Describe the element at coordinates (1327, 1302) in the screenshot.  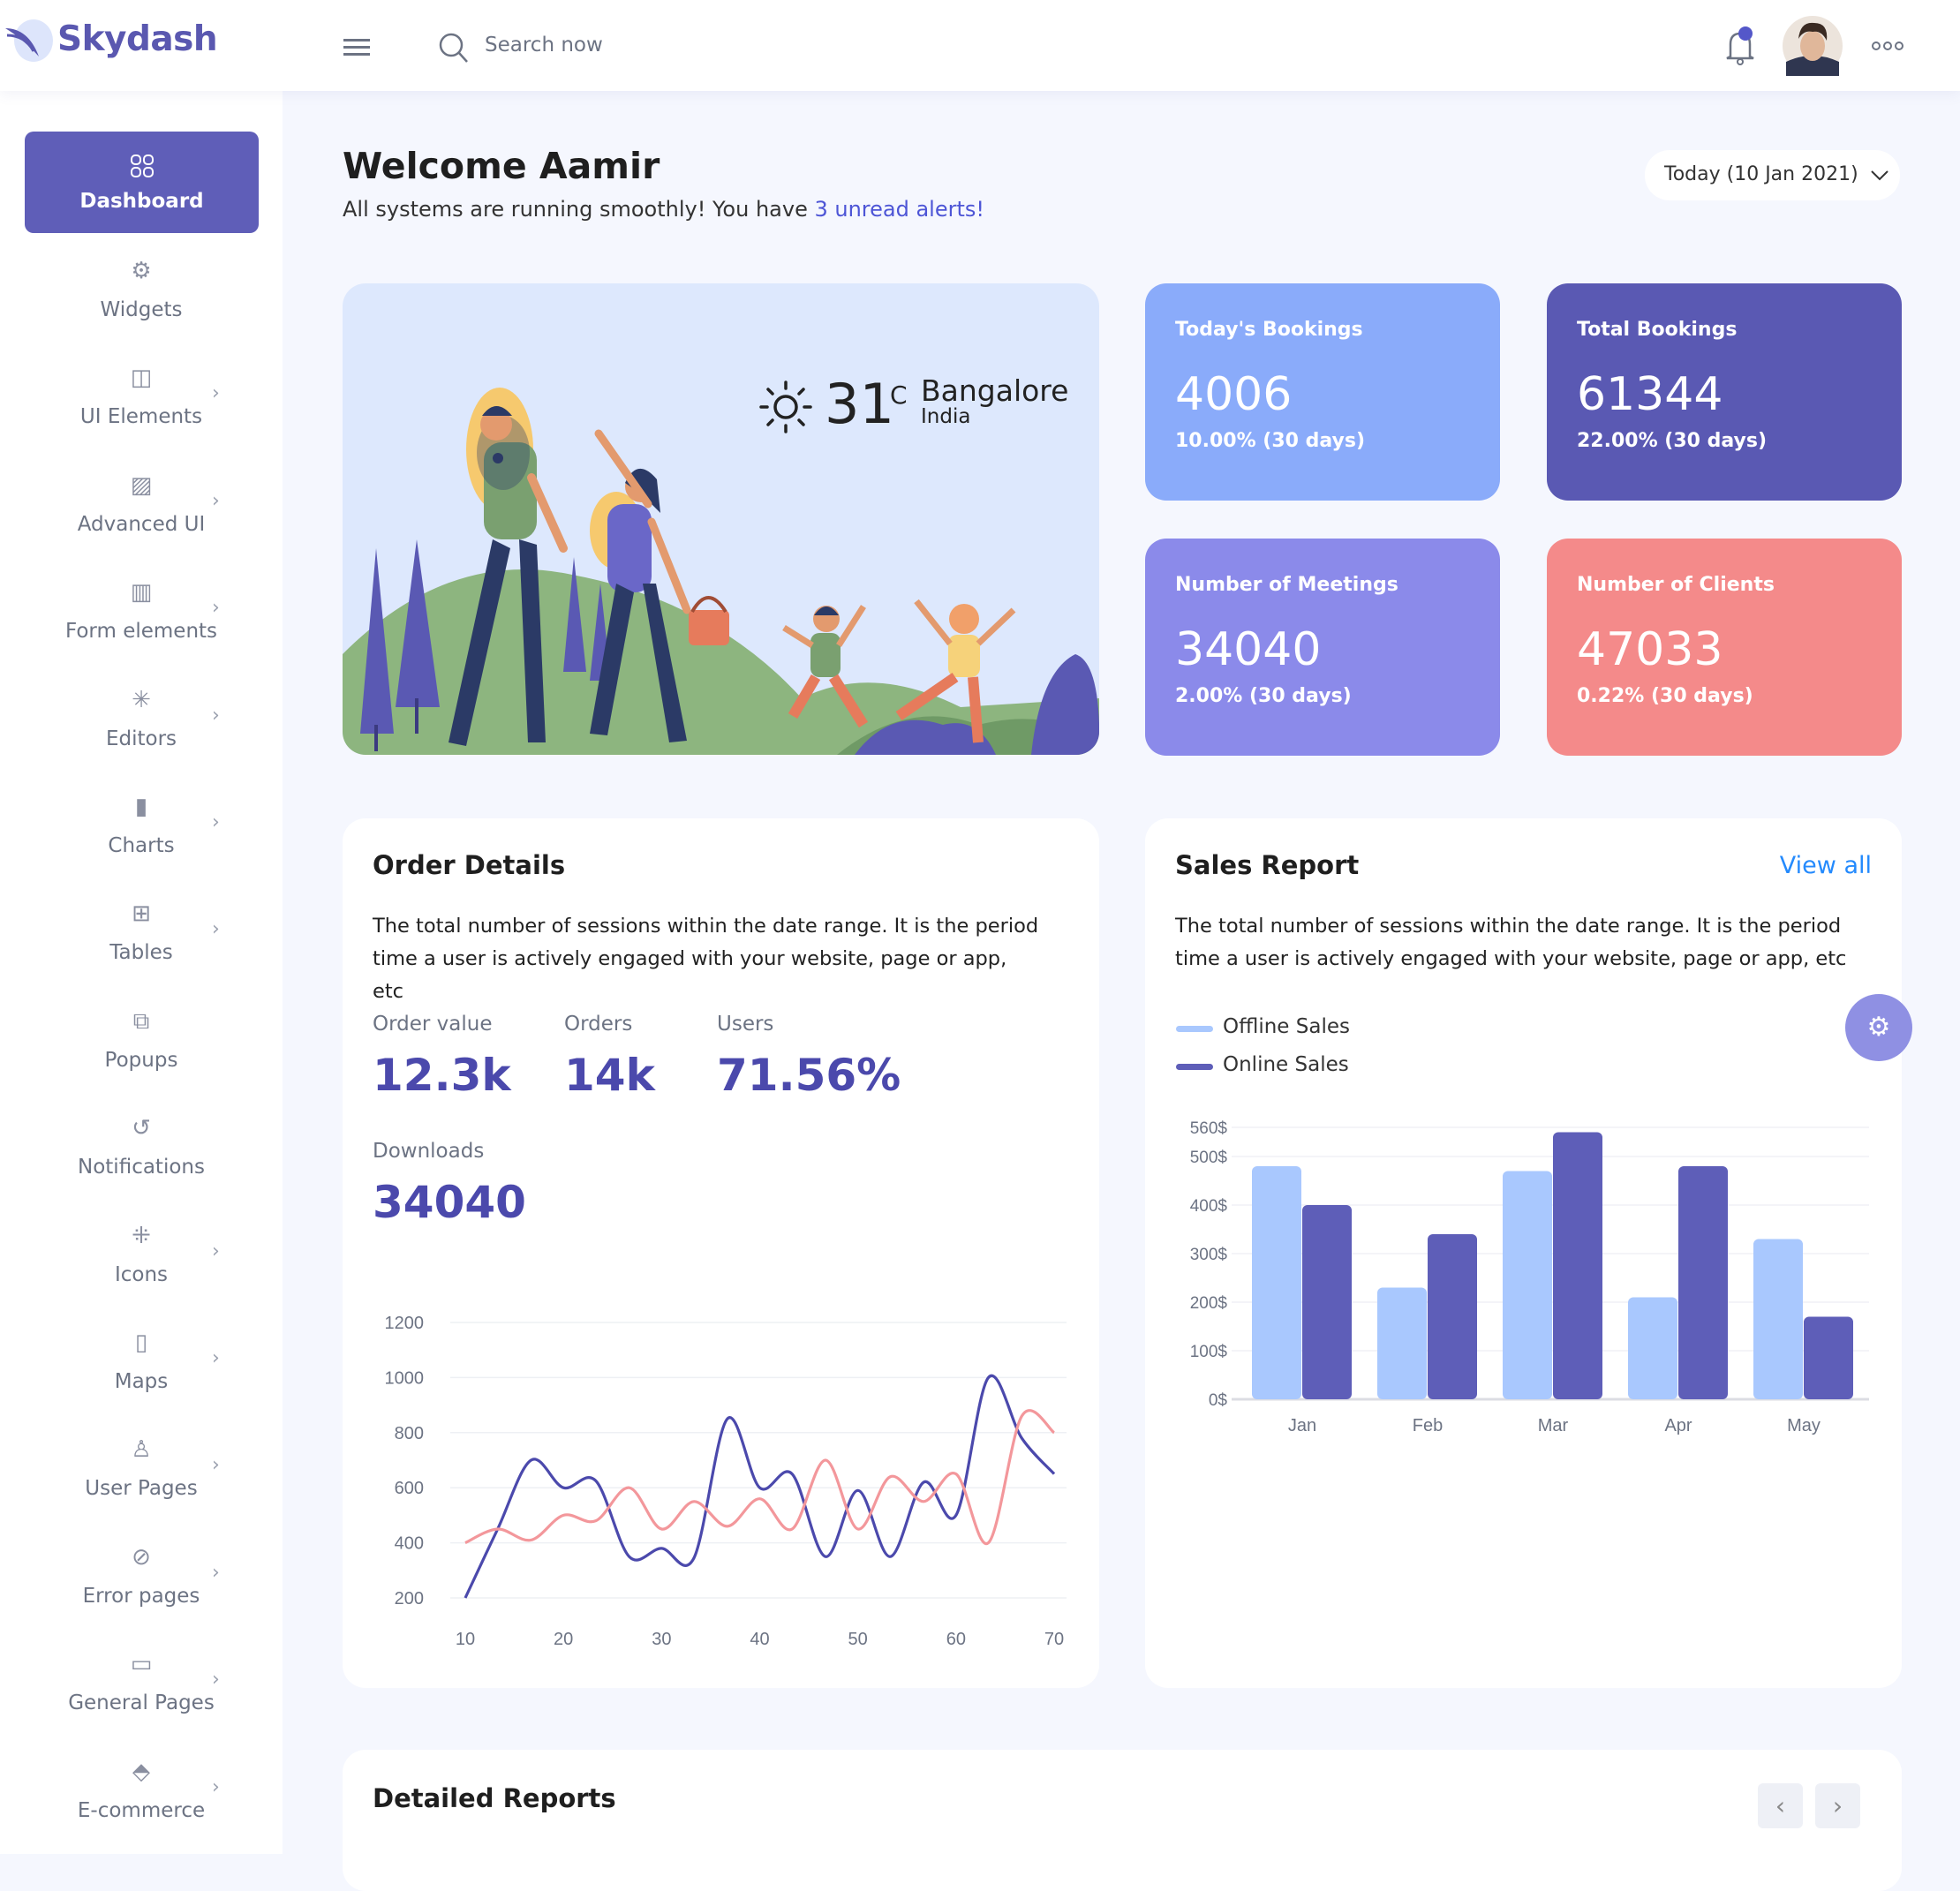
I see `bar-online-sales-jan` at that location.